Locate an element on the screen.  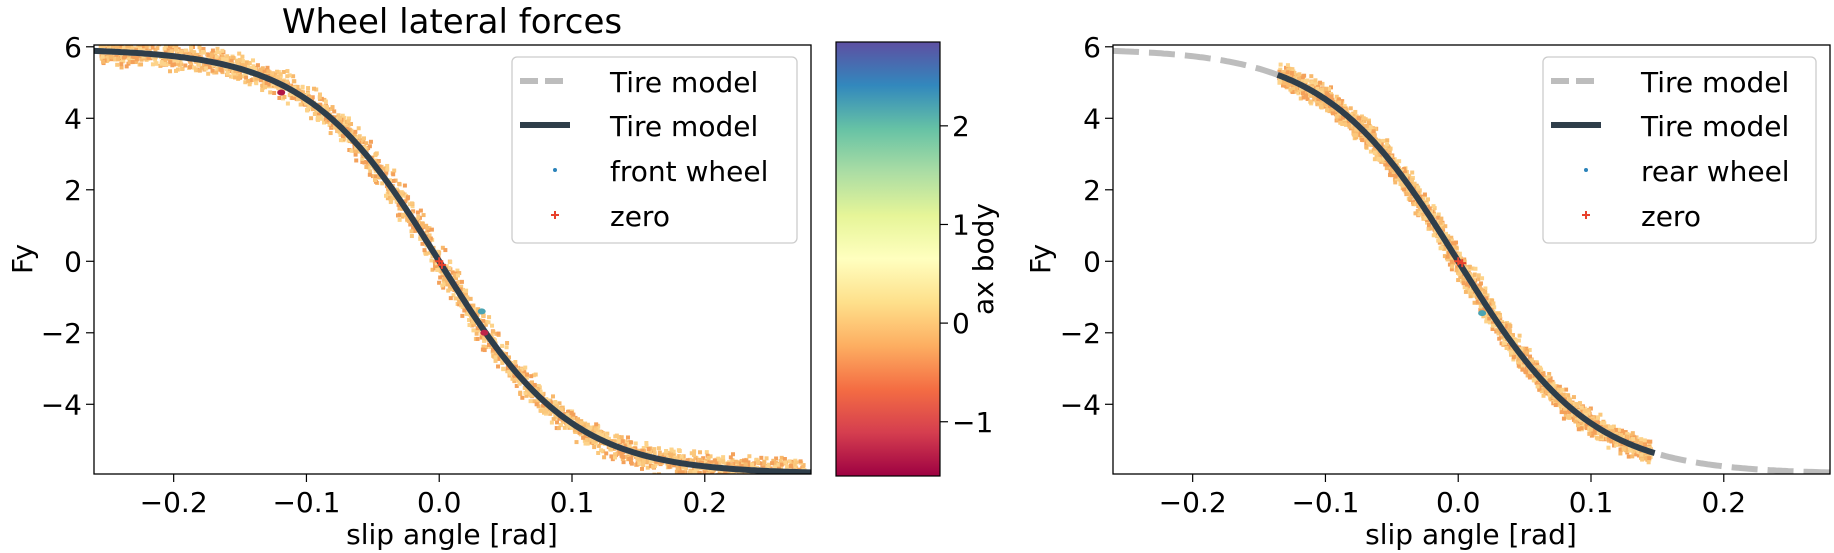
y-tick-label: 2 is located at coordinates (73, 190).